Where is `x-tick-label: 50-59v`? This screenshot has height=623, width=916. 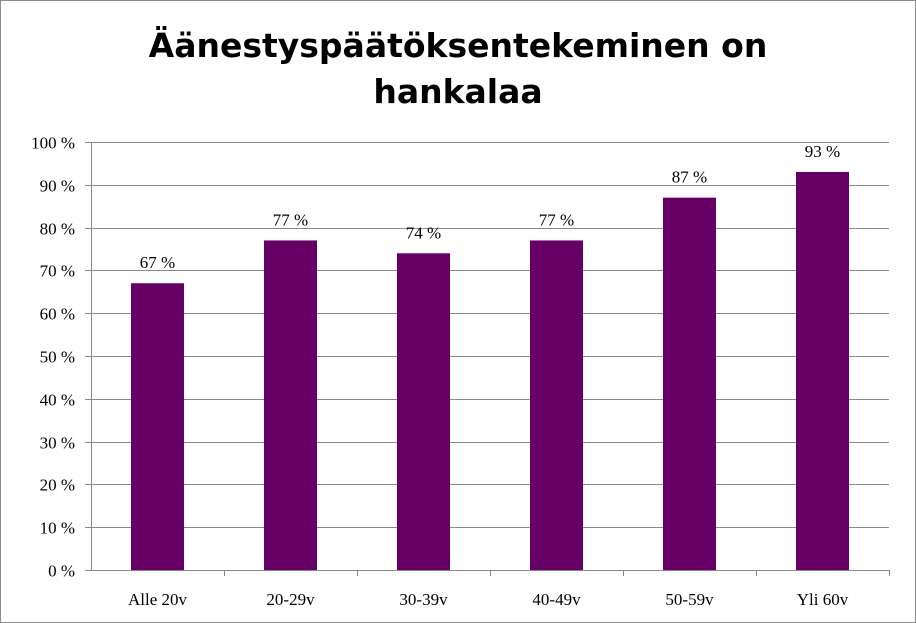 x-tick-label: 50-59v is located at coordinates (689, 599).